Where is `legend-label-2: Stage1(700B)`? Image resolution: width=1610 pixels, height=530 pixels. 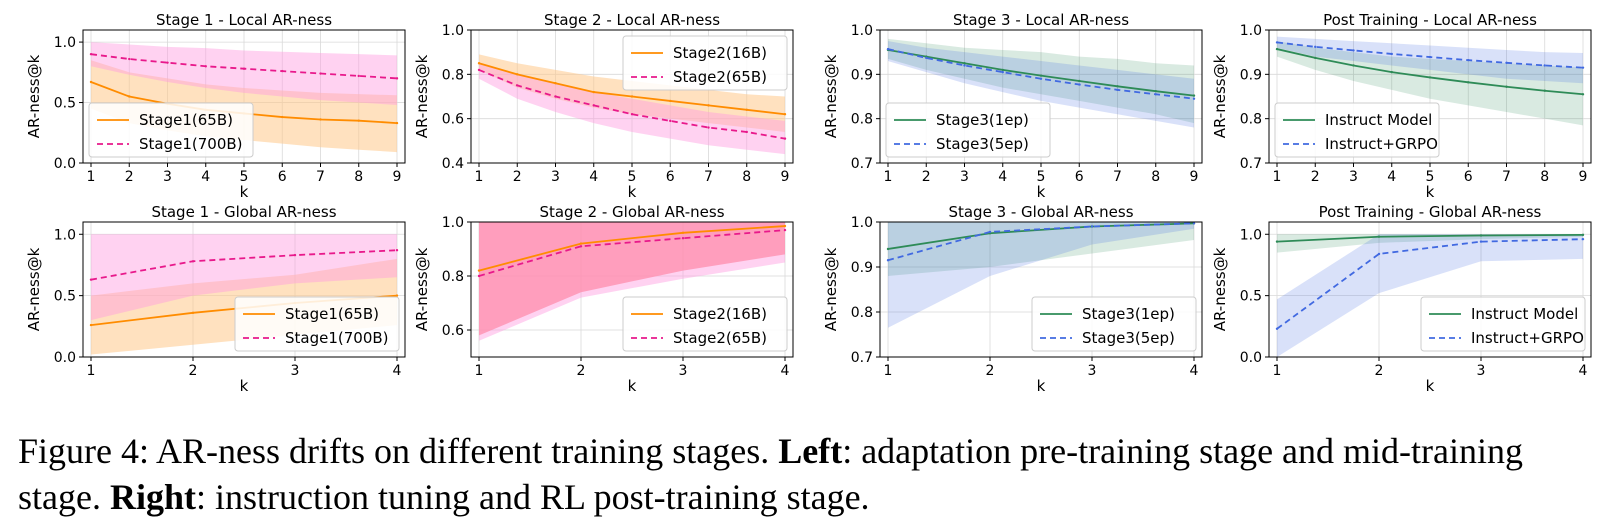
legend-label-2: Stage1(700B) is located at coordinates (337, 338).